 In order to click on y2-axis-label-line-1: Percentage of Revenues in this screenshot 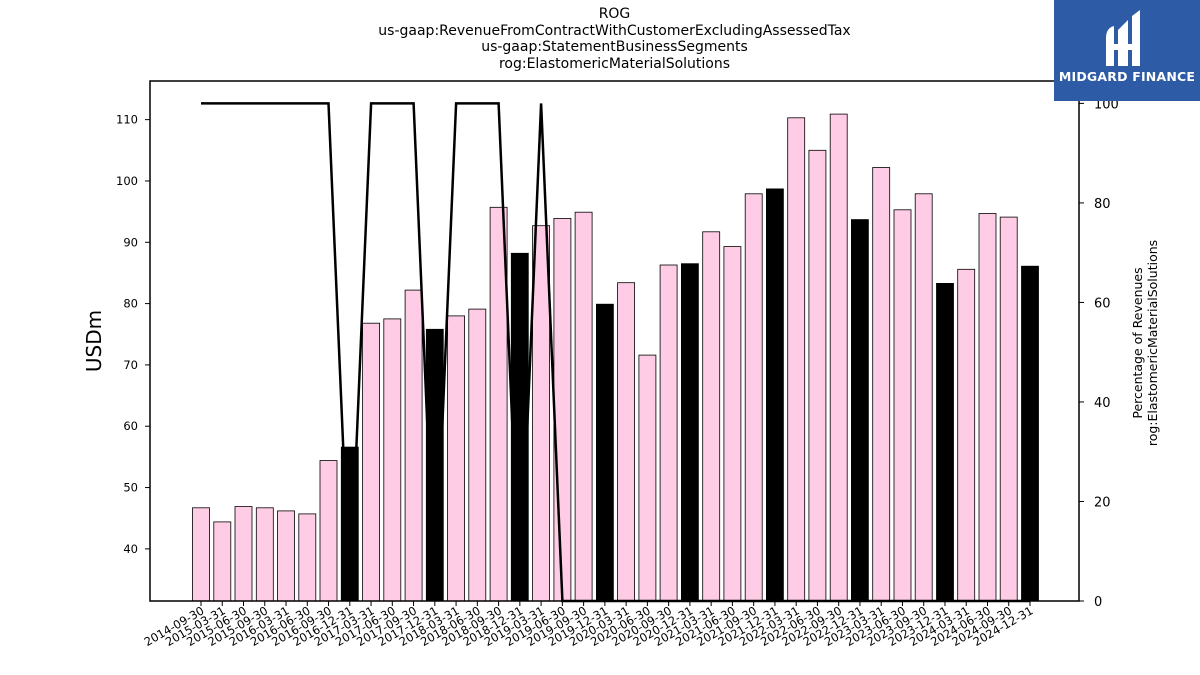, I will do `click(1137, 343)`.